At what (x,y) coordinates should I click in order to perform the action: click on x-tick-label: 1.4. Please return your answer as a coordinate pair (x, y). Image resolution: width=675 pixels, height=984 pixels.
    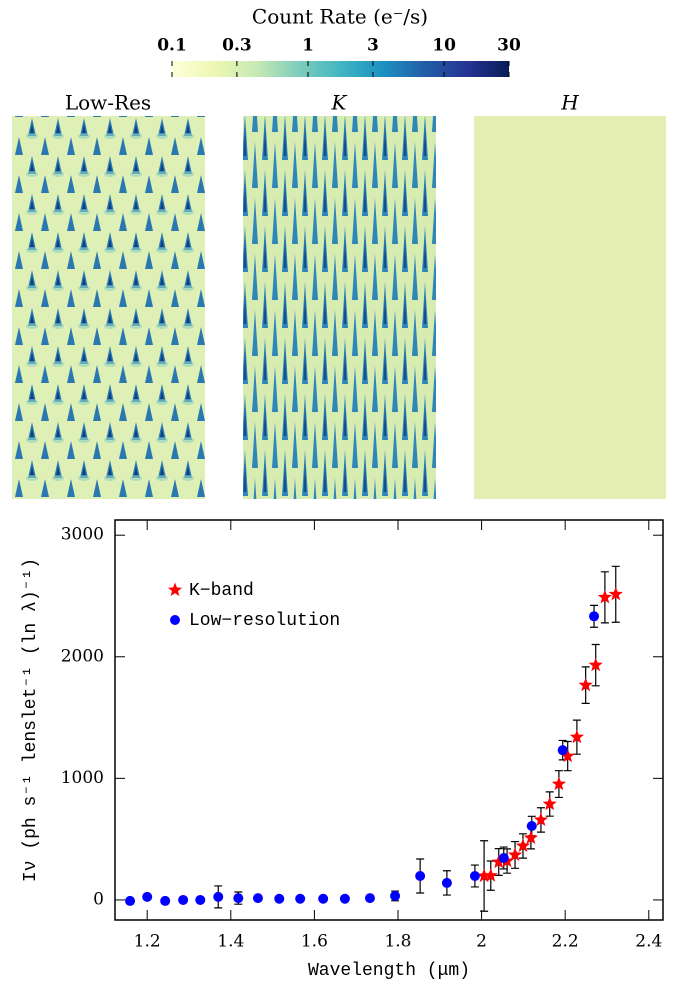
    Looking at the image, I should click on (230, 942).